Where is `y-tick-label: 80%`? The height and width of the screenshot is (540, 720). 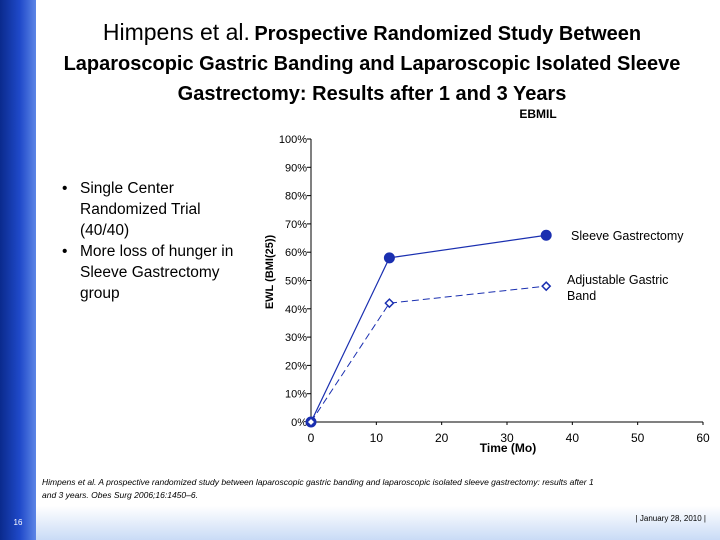 y-tick-label: 80% is located at coordinates (296, 197).